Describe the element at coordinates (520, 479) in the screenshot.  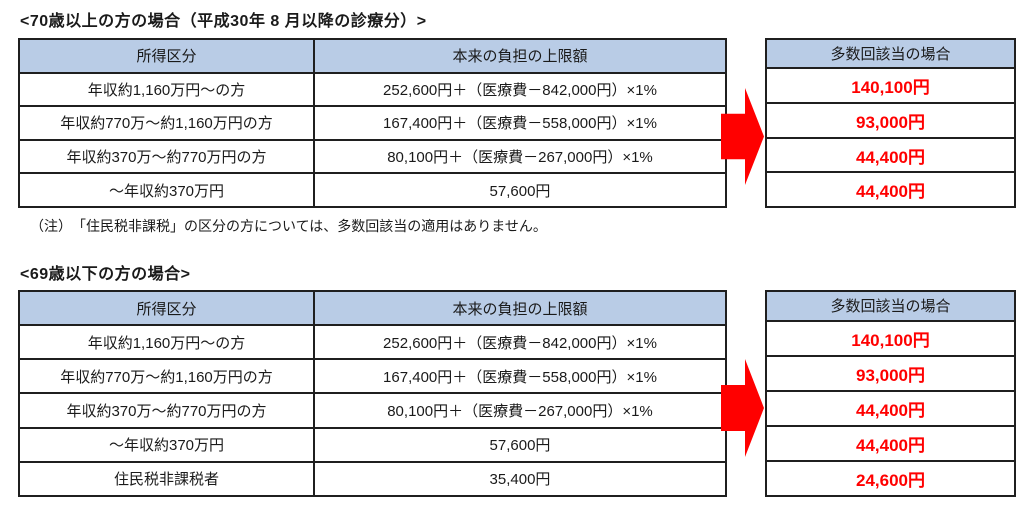
I see `limit-formula-cell: 35,400円` at that location.